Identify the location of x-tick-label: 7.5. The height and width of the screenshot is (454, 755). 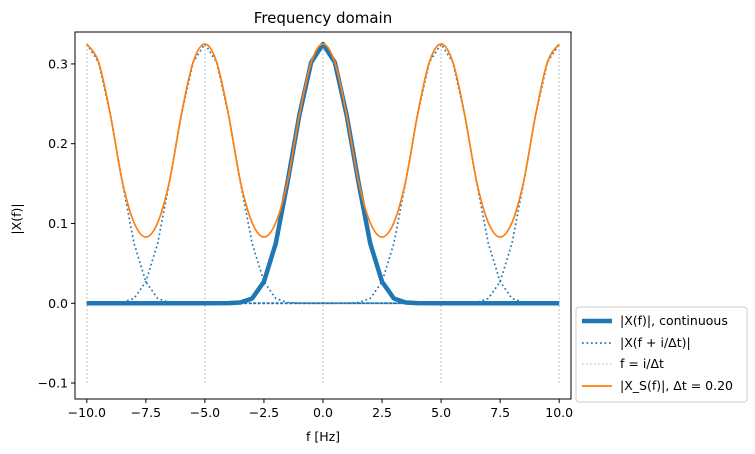
(500, 412).